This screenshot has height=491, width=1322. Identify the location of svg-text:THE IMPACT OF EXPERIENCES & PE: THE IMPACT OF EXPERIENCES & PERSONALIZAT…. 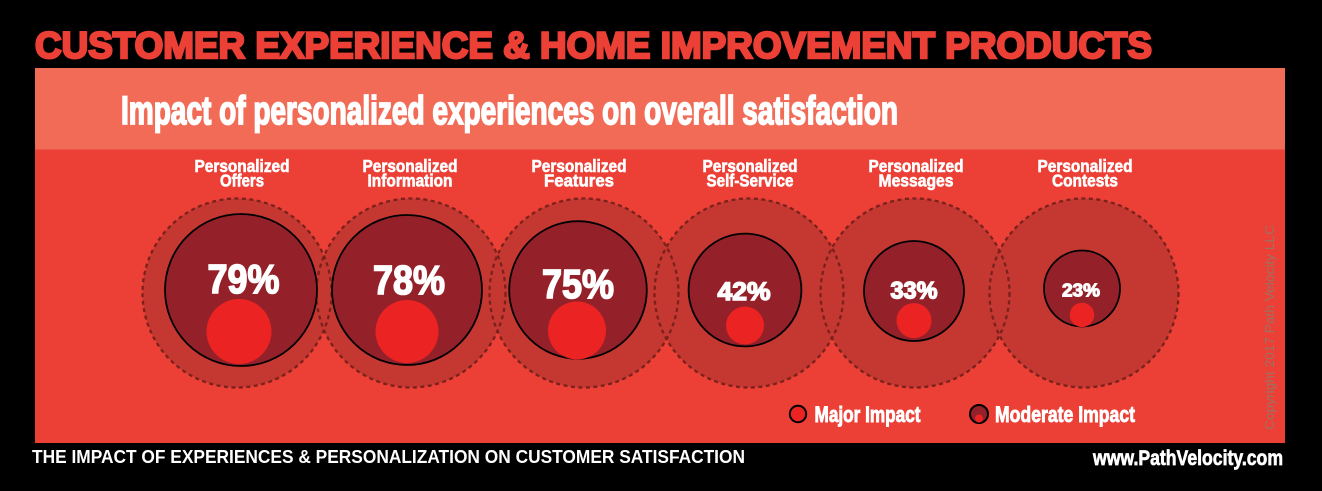
(388, 456).